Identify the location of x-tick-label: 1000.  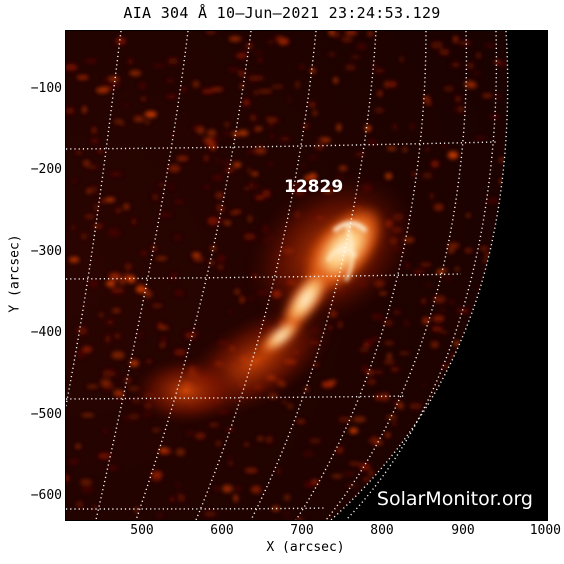
(545, 530).